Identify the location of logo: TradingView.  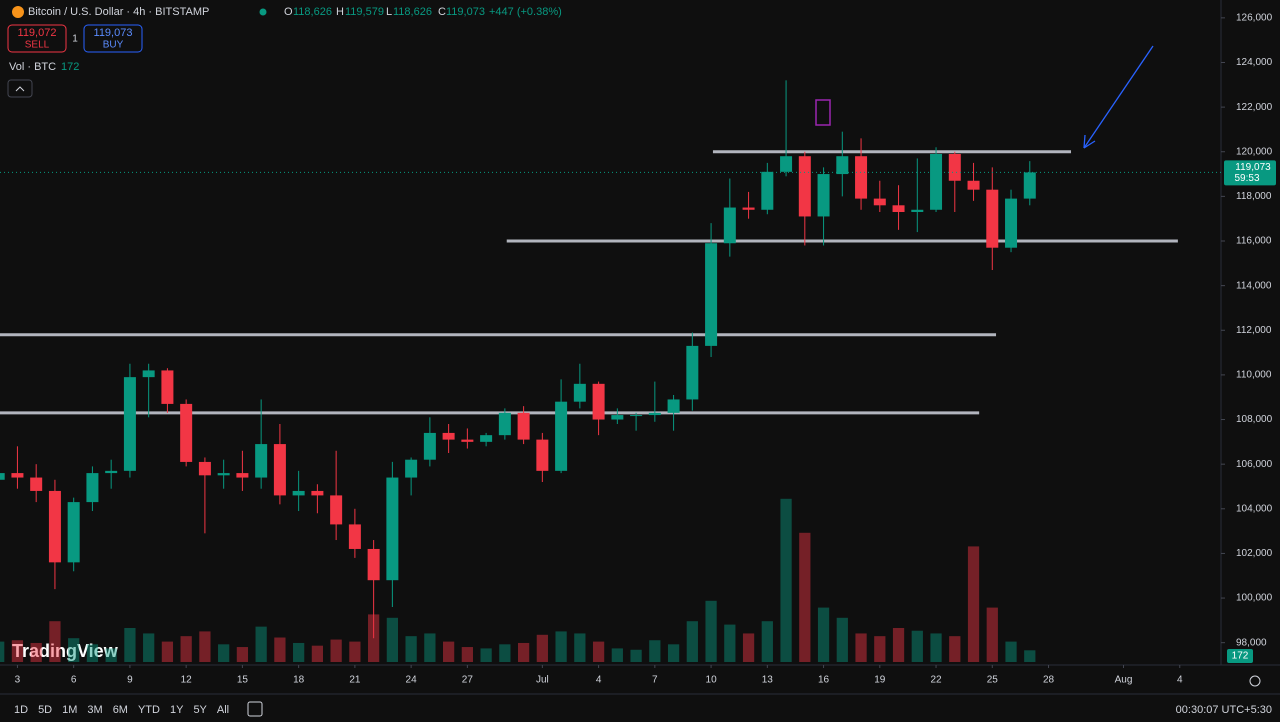
(65, 651).